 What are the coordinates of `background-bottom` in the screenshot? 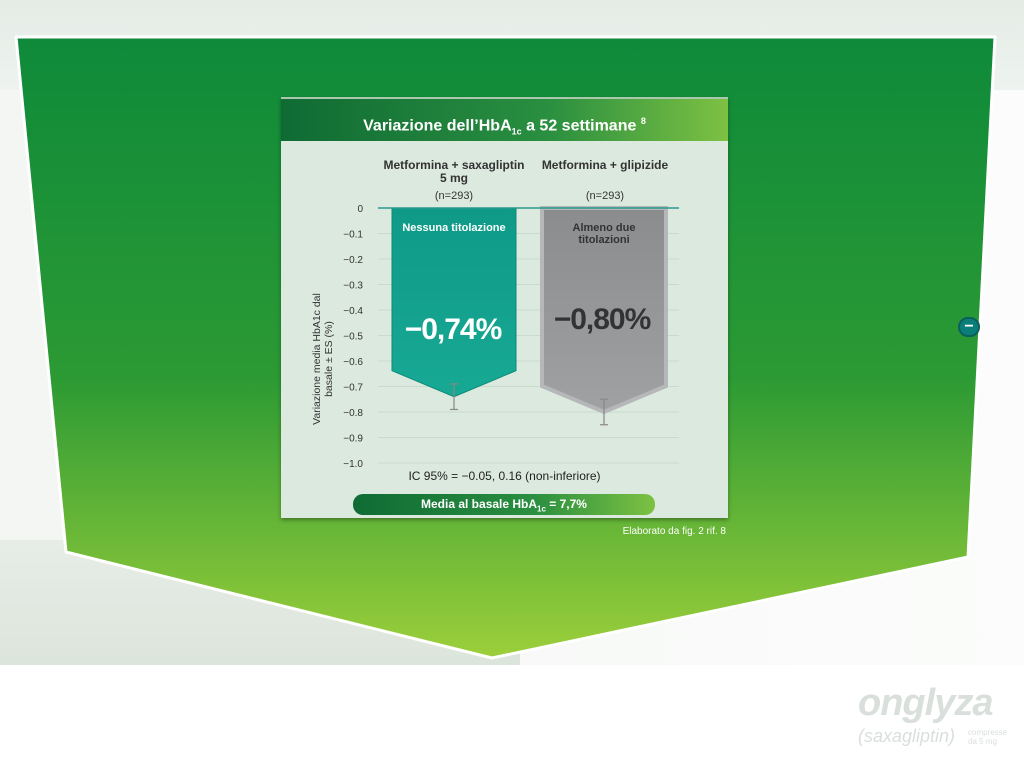 It's located at (512, 716).